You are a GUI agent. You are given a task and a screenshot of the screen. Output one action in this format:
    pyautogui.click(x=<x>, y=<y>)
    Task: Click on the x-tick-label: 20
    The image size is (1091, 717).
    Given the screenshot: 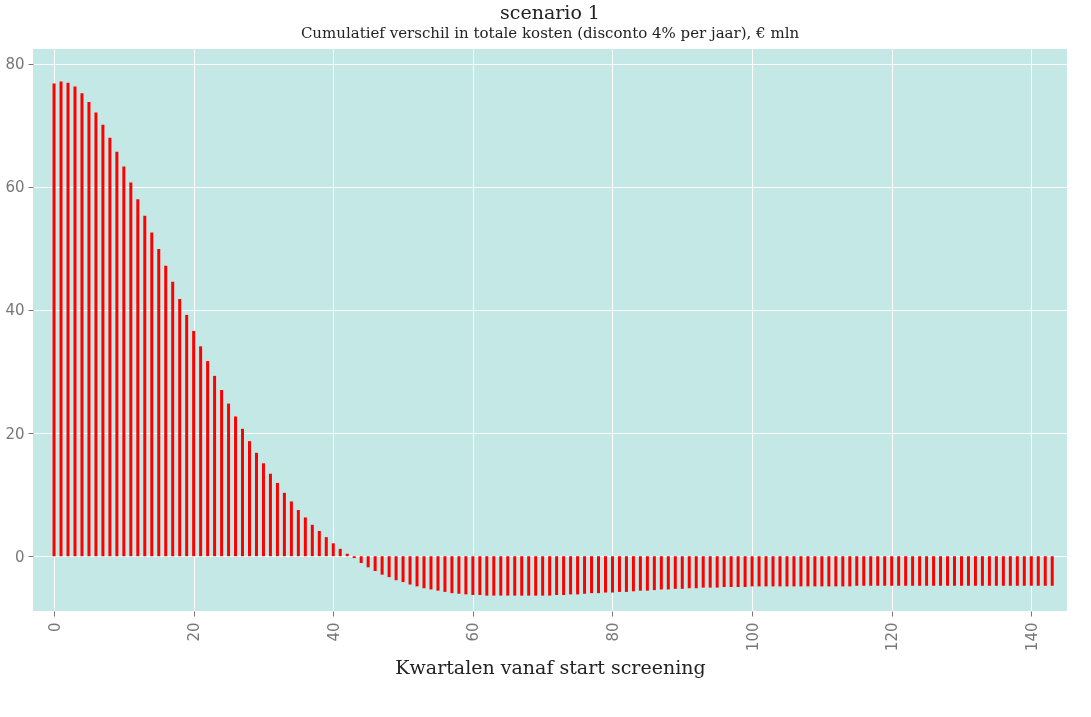 What is the action you would take?
    pyautogui.click(x=194, y=632)
    